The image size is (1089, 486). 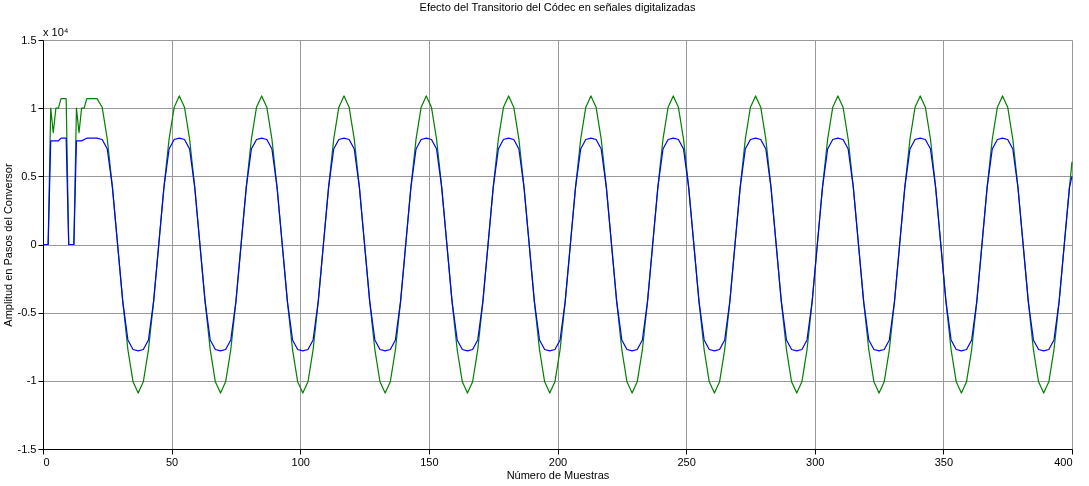 What do you see at coordinates (33, 107) in the screenshot?
I see `y-tick-label: 1` at bounding box center [33, 107].